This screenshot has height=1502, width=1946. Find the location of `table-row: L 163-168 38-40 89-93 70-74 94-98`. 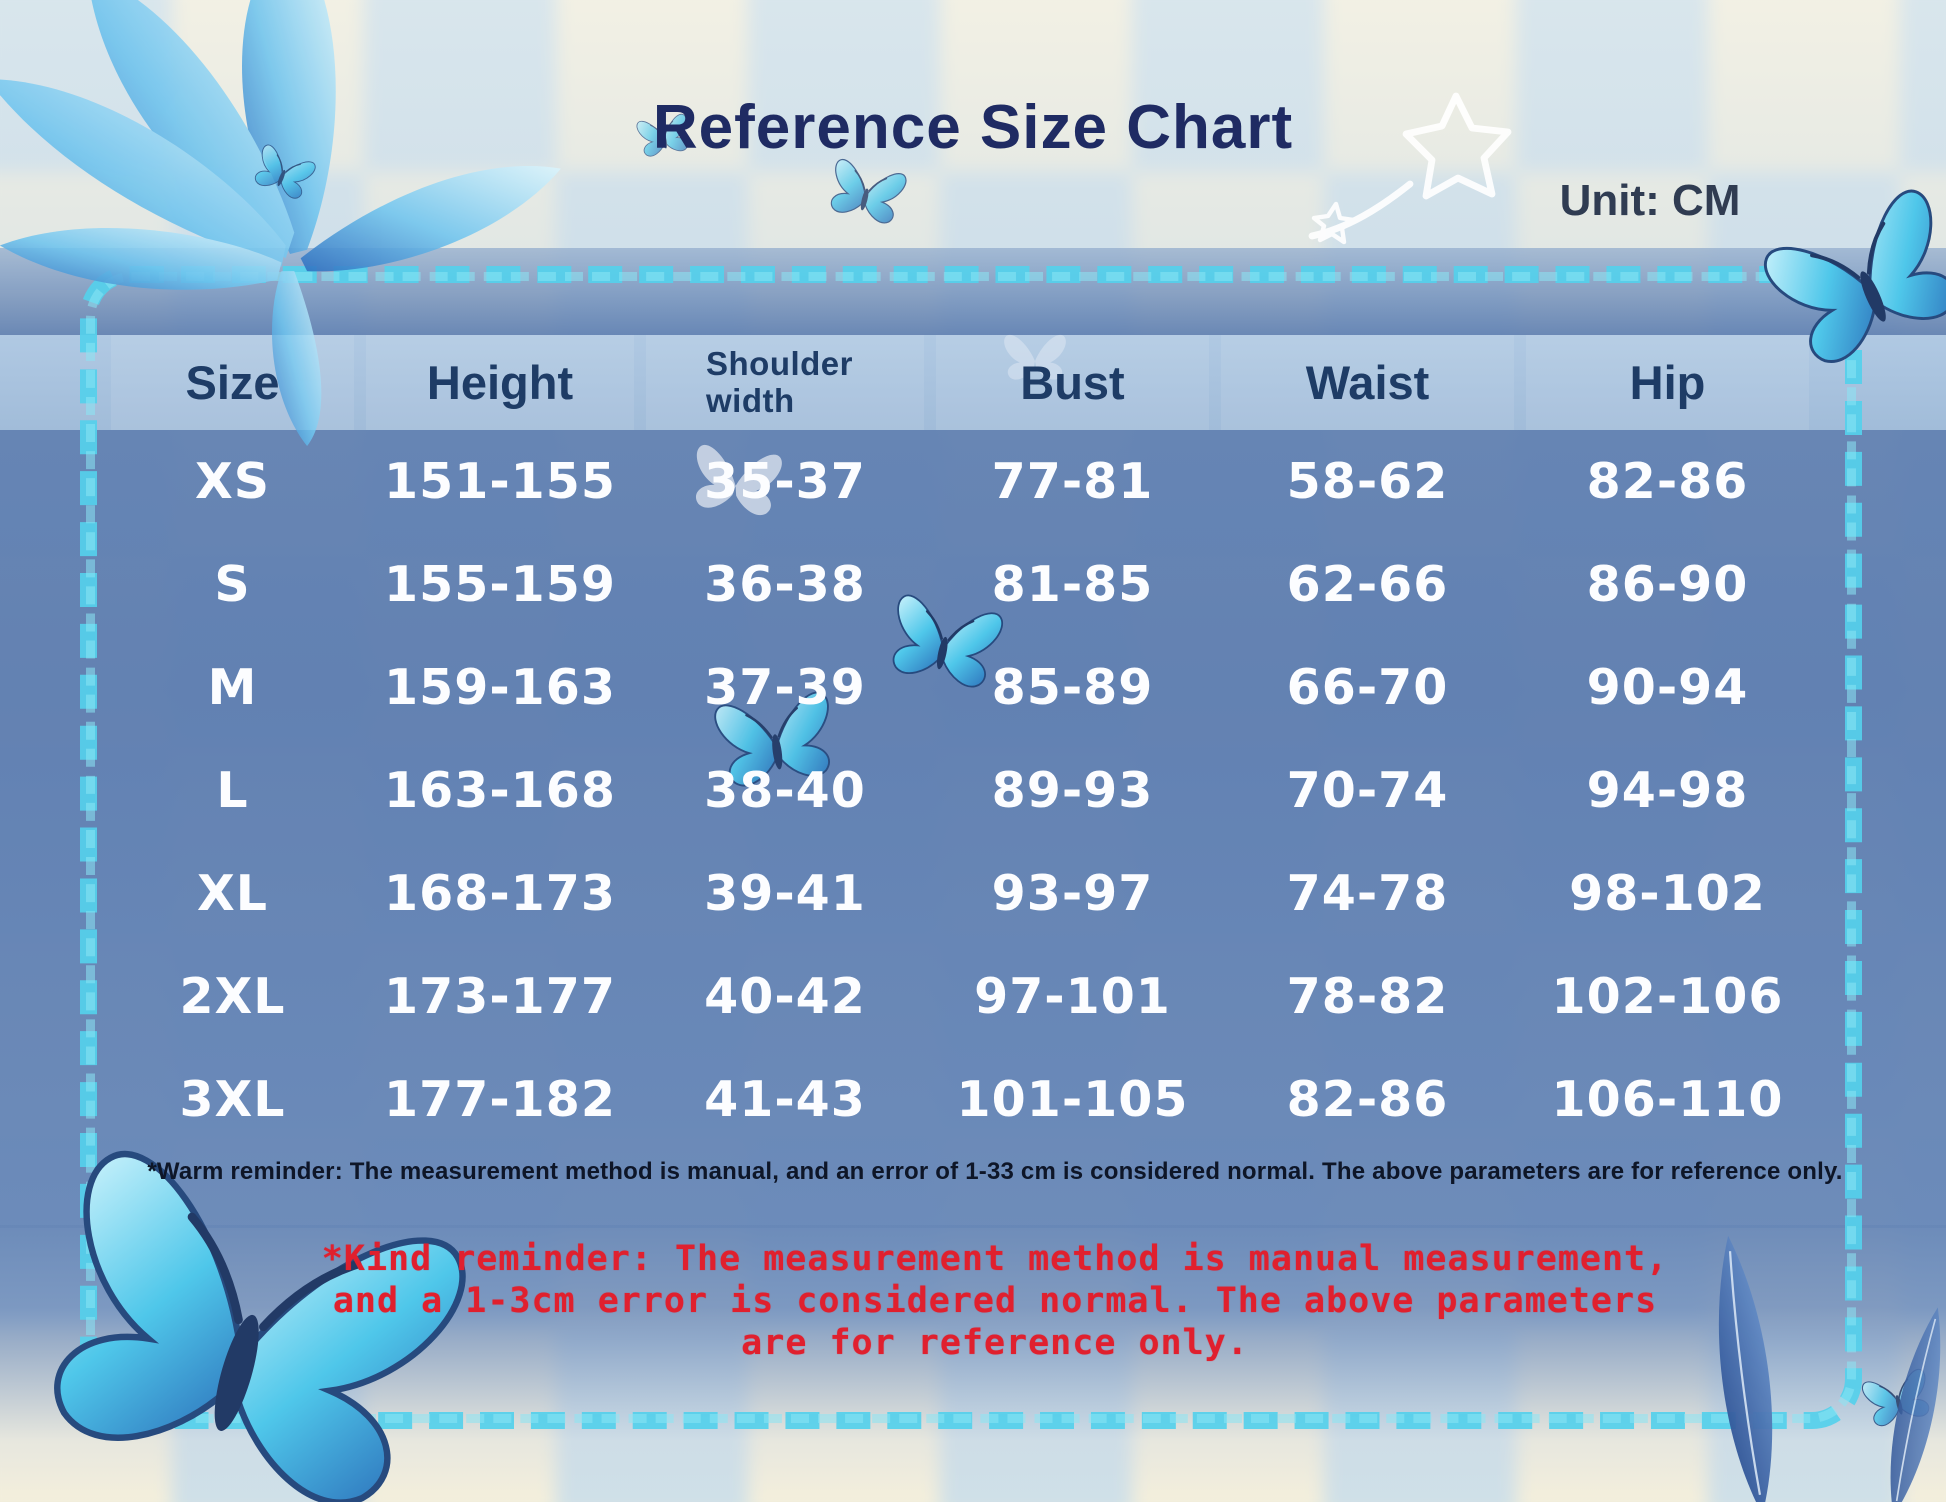

table-row: L 163-168 38-40 89-93 70-74 94-98 is located at coordinates (960, 790).